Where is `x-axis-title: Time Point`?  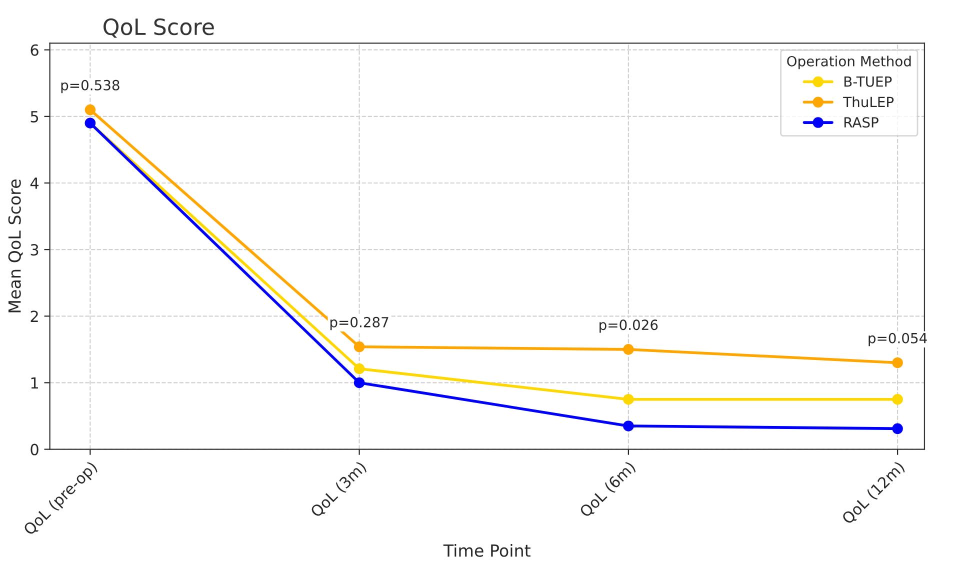 x-axis-title: Time Point is located at coordinates (486, 550).